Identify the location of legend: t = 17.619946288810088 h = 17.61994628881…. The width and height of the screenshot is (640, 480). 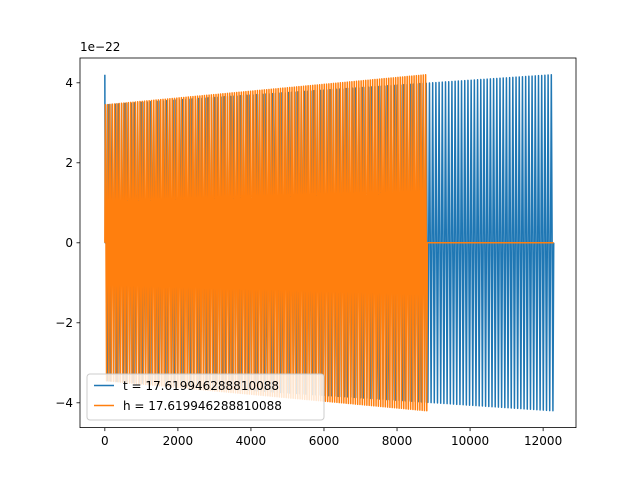
(205, 397).